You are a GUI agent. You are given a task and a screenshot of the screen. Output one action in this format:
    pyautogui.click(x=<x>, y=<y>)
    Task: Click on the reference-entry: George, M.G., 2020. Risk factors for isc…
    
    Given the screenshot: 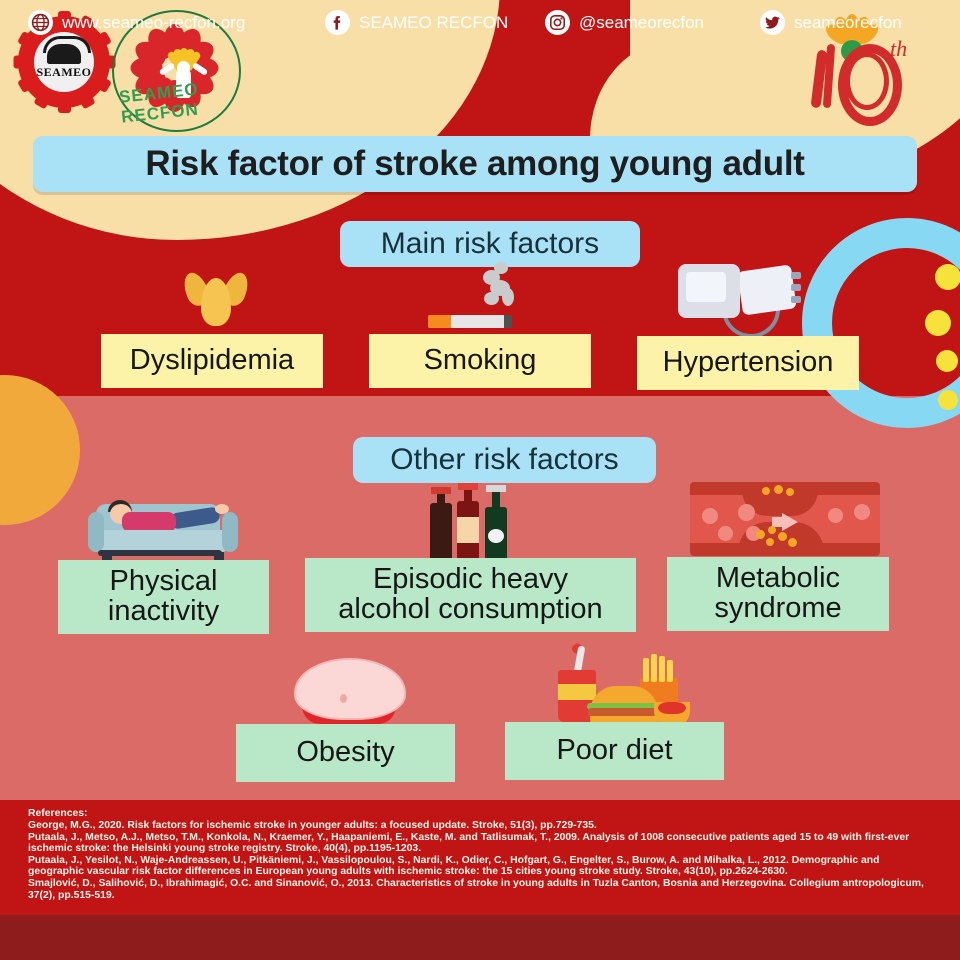 What is the action you would take?
    pyautogui.click(x=312, y=825)
    